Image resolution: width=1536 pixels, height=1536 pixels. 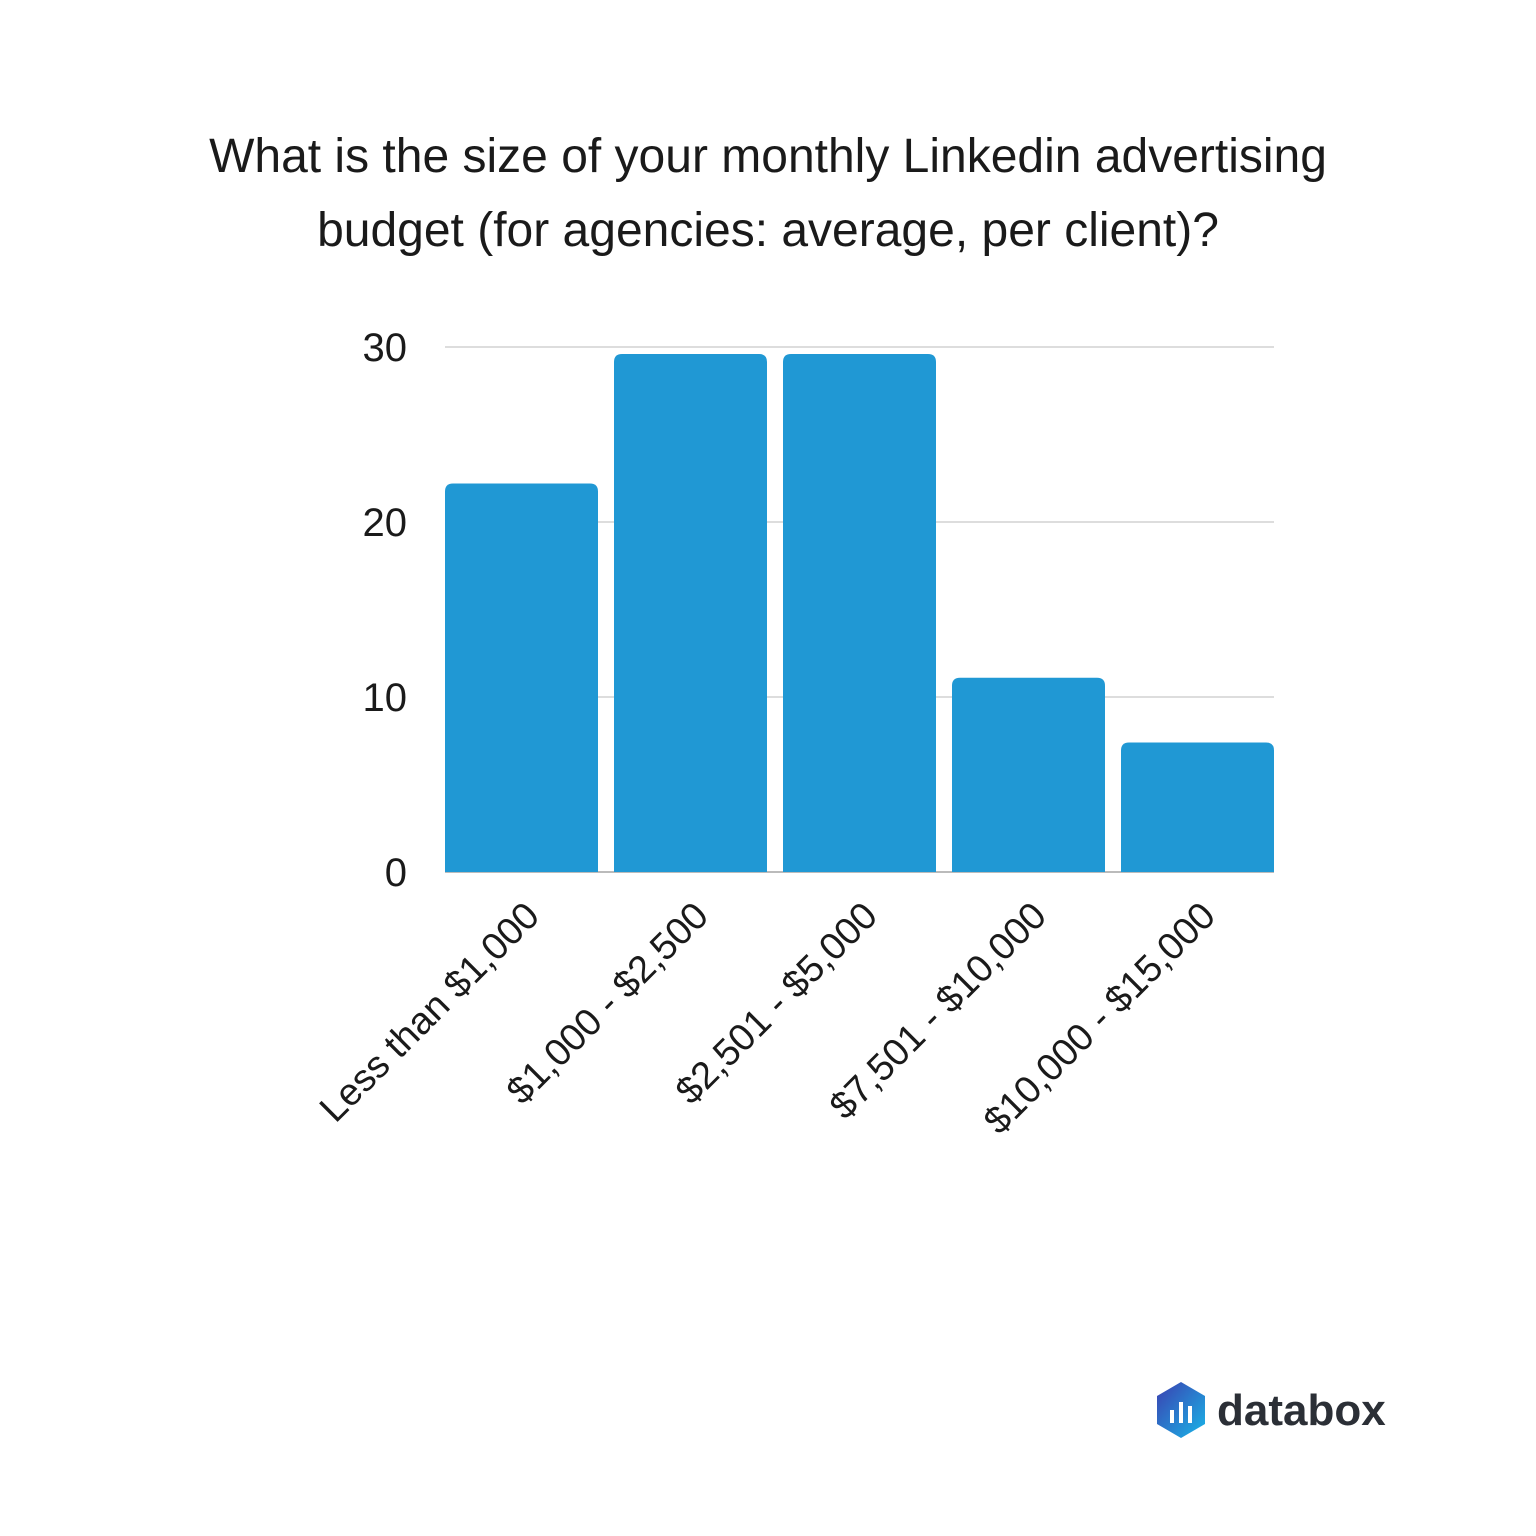 What do you see at coordinates (396, 873) in the screenshot?
I see `y-tick-label: 0` at bounding box center [396, 873].